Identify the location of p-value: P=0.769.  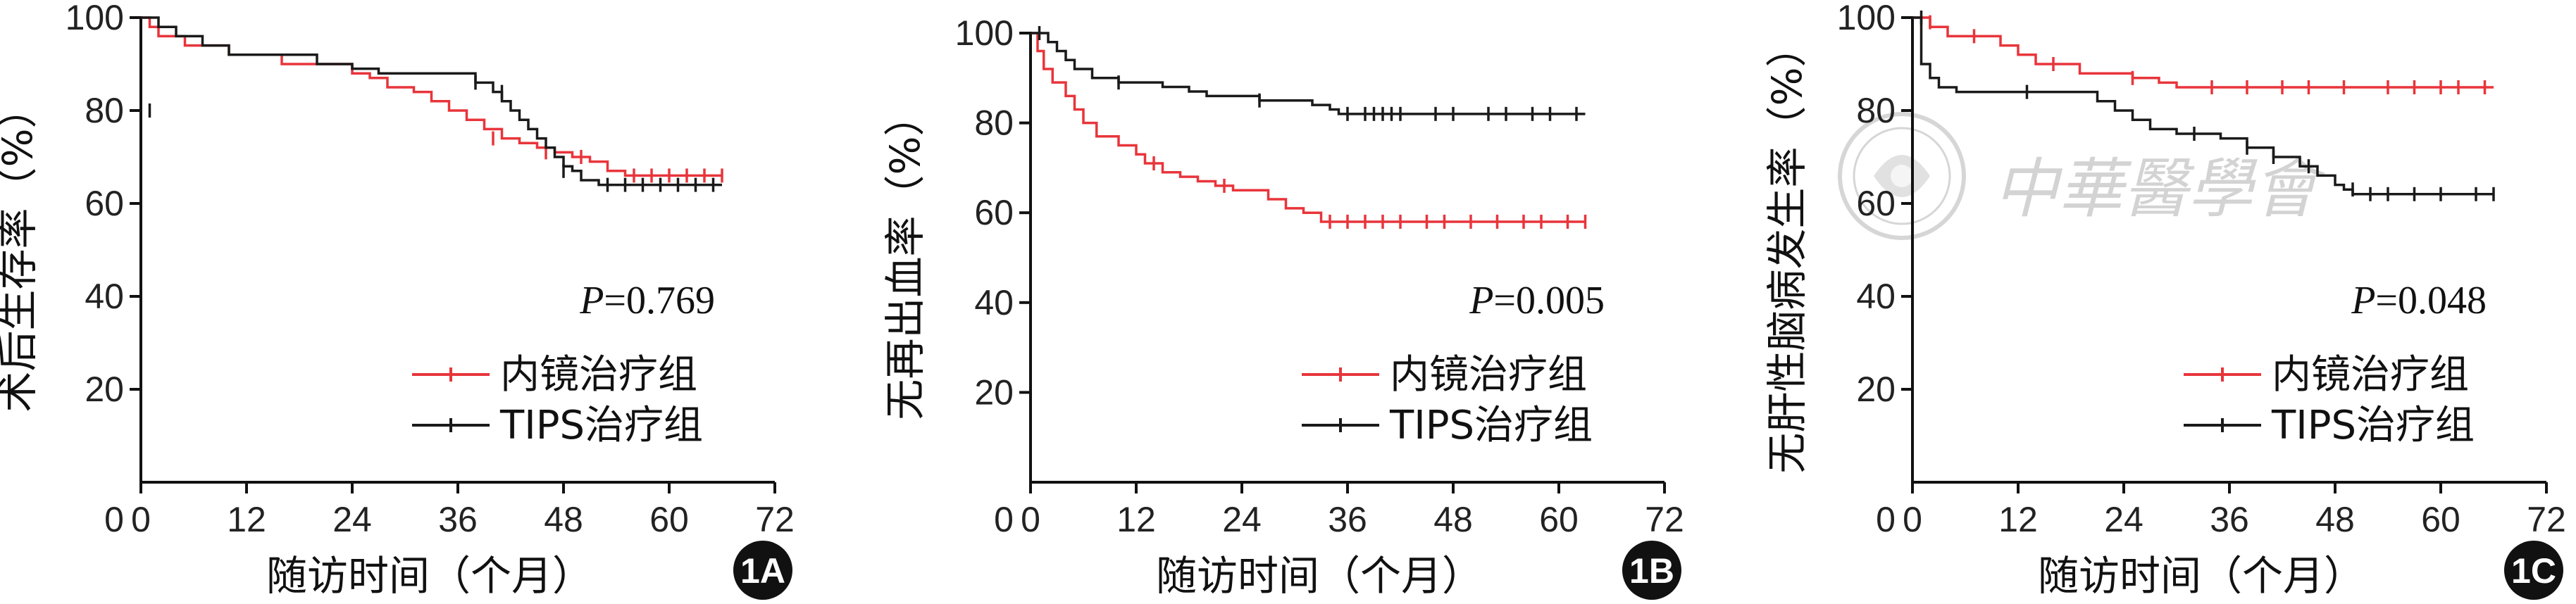
(647, 300).